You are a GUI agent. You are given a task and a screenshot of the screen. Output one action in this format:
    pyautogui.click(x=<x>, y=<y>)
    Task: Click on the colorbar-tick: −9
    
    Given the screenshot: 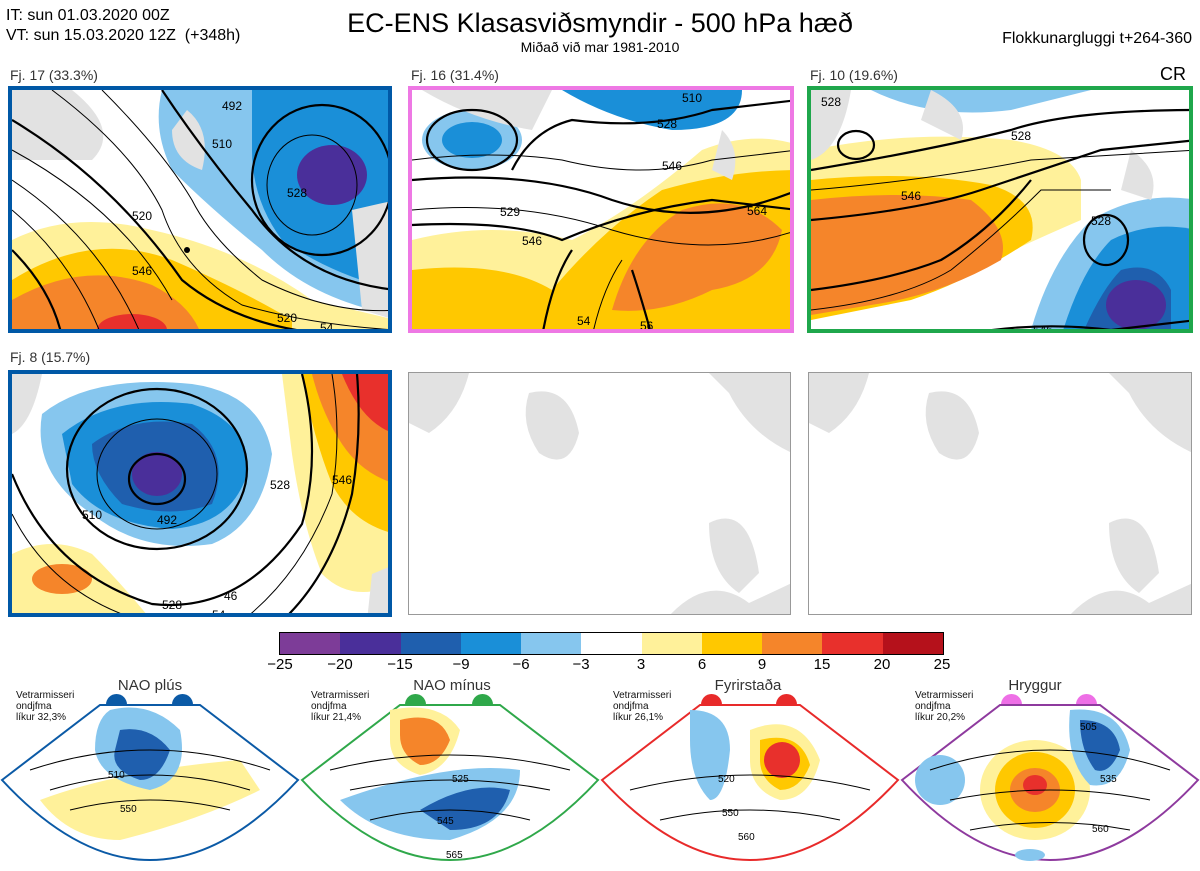 What is the action you would take?
    pyautogui.click(x=461, y=664)
    